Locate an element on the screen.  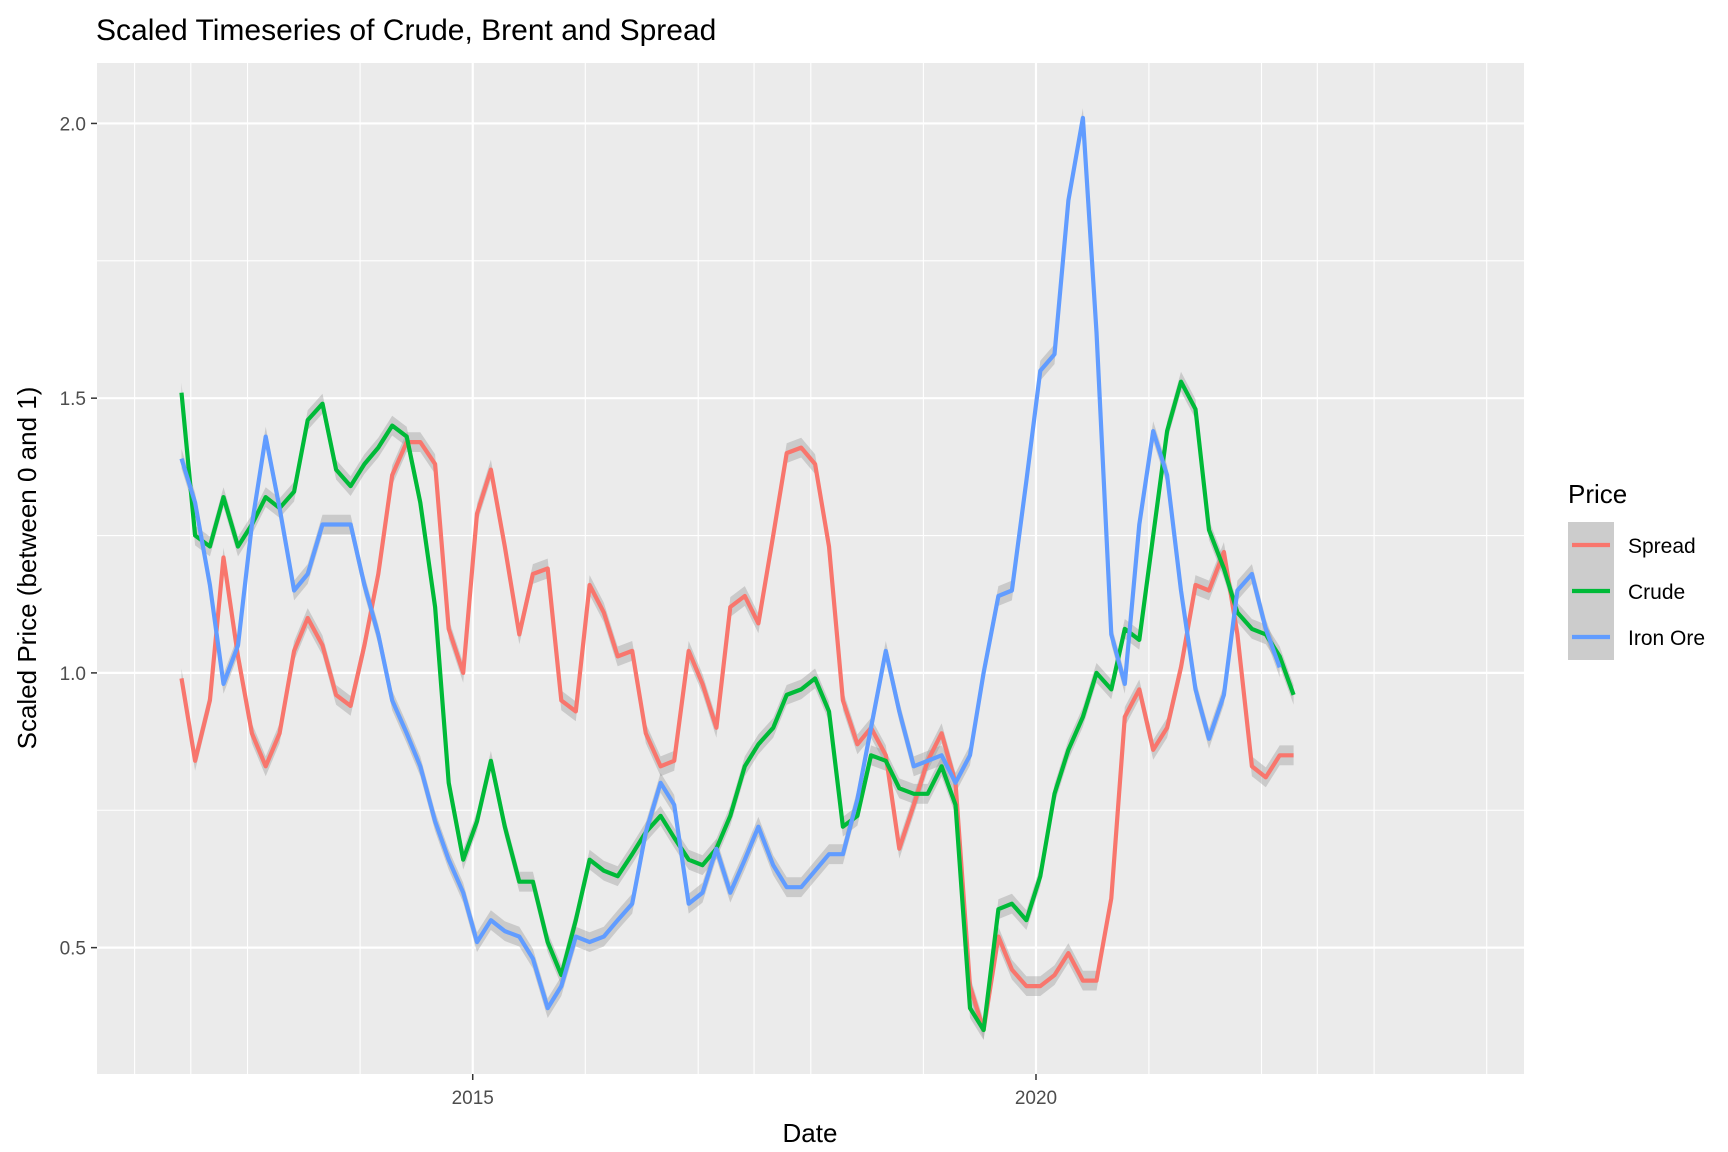
legend: Price Spread Crude Iron Ore is located at coordinates (1636, 569).